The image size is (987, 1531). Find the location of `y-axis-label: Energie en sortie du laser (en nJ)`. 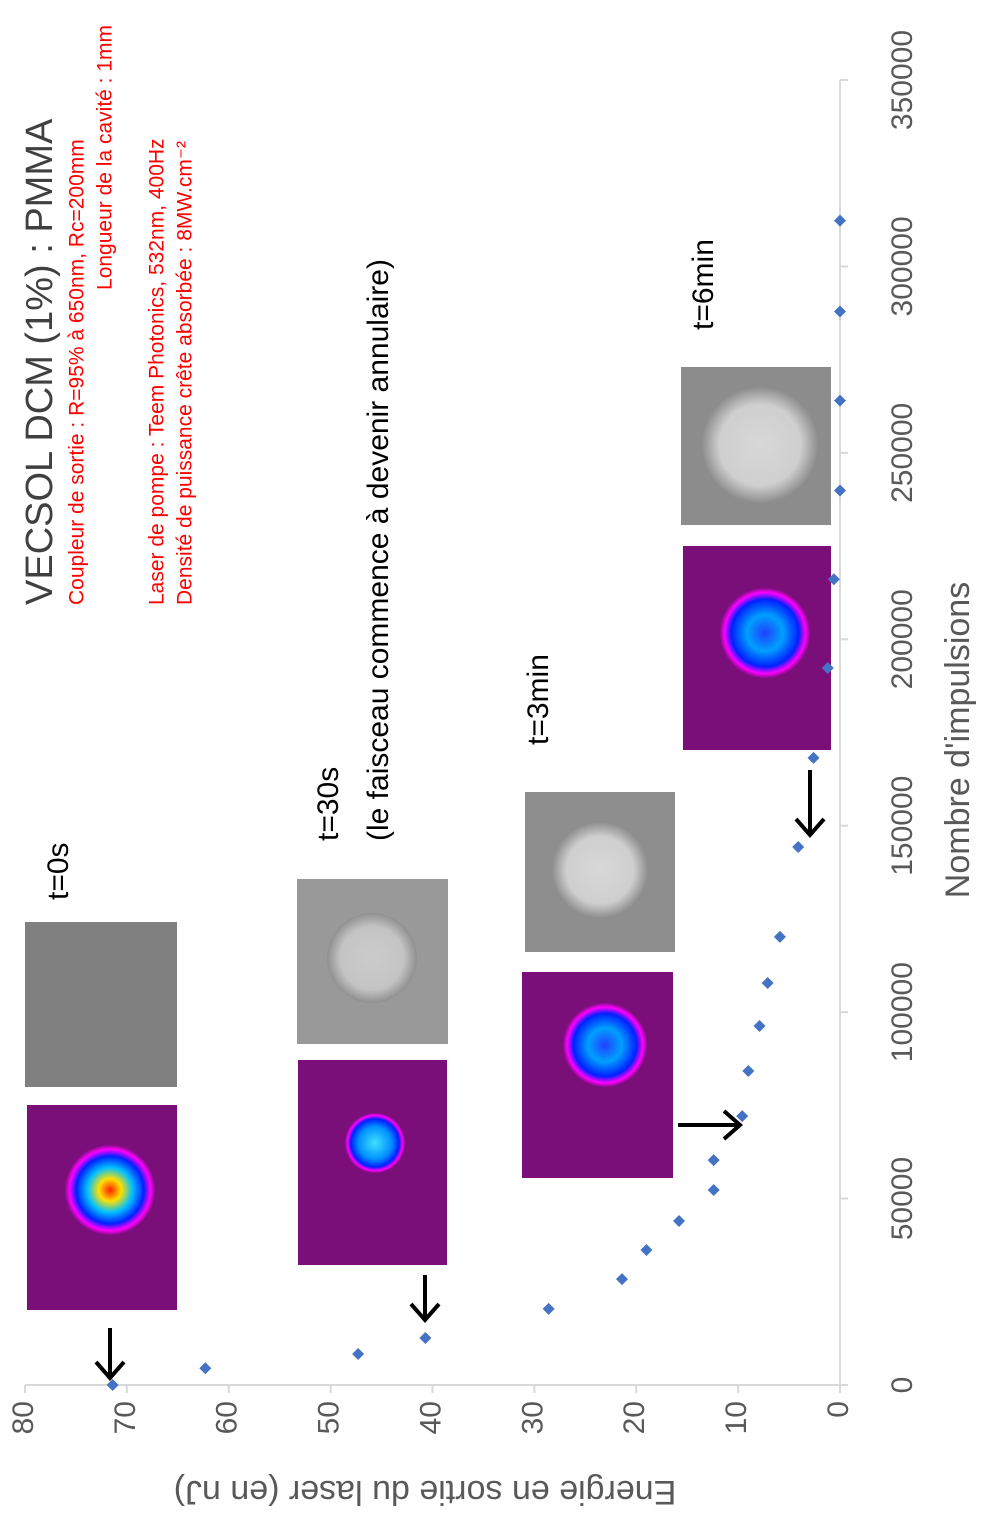

y-axis-label: Energie en sortie du laser (en nJ) is located at coordinates (425, 1492).